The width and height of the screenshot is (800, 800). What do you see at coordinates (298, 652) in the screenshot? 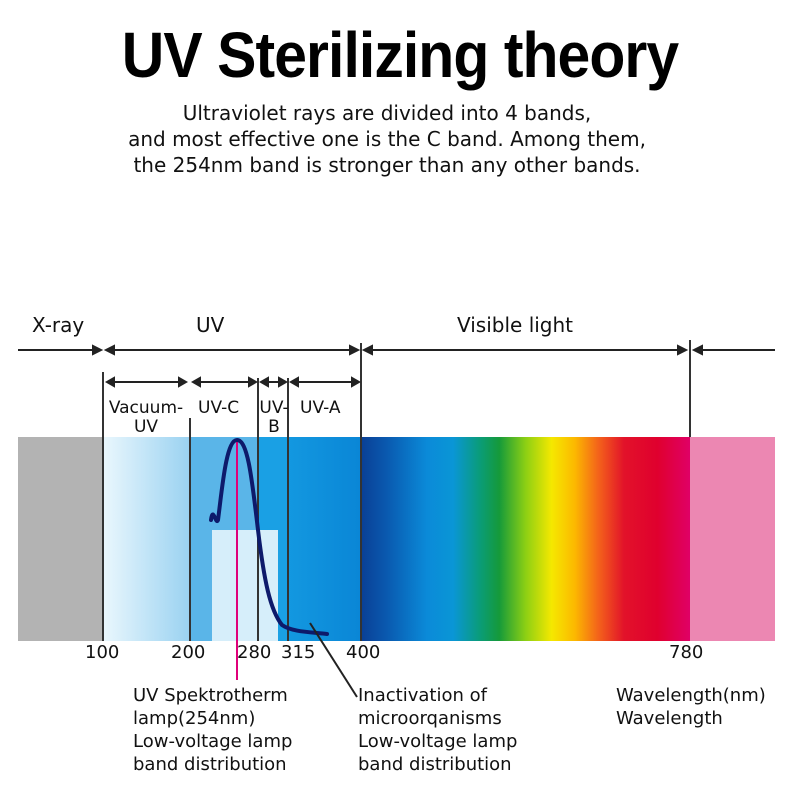
I see `tick-315: 315` at bounding box center [298, 652].